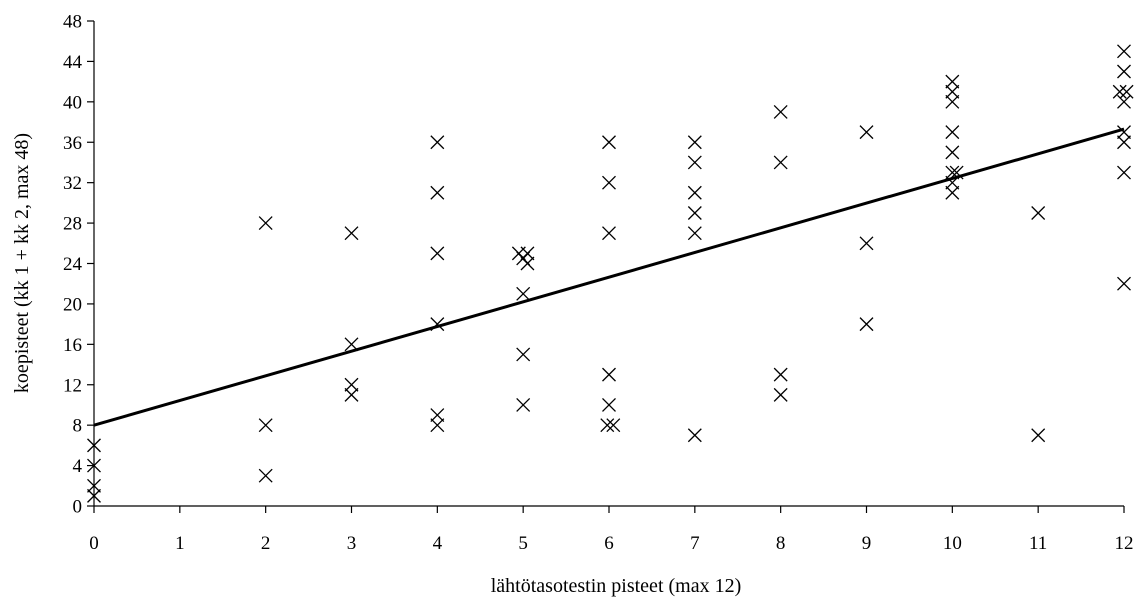 This screenshot has width=1140, height=601. Describe the element at coordinates (73, 62) in the screenshot. I see `y-tick-label: 44` at that location.